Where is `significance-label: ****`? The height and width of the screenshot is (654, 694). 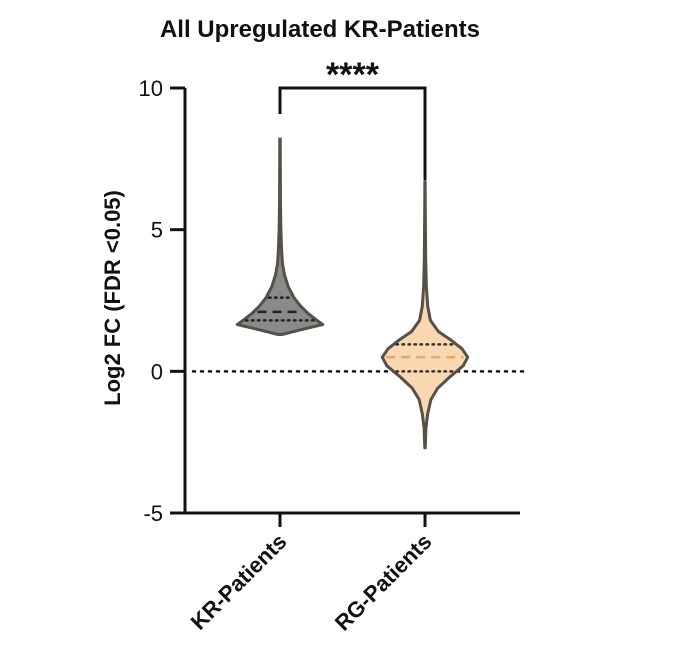 significance-label: **** is located at coordinates (353, 75).